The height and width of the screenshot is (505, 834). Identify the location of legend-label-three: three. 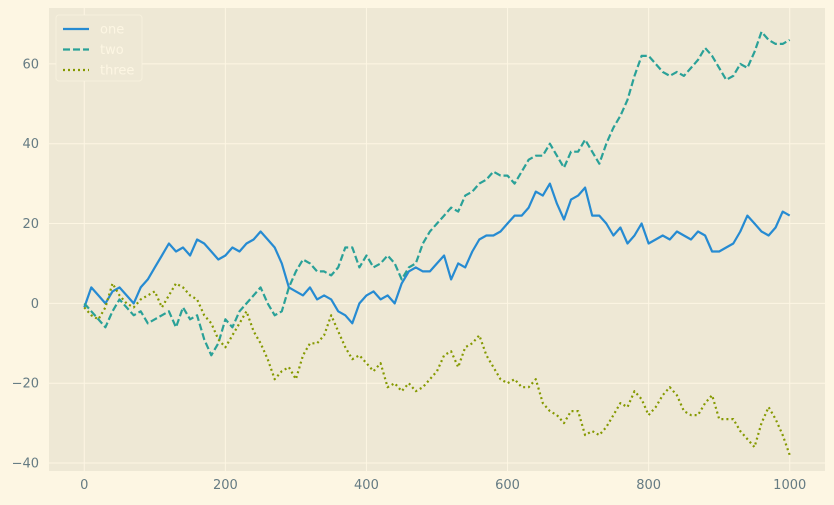
(117, 71).